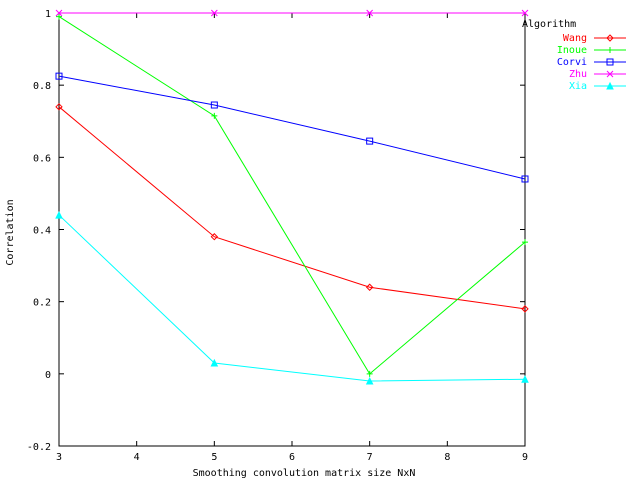 Image resolution: width=640 pixels, height=480 pixels. What do you see at coordinates (10, 232) in the screenshot?
I see `y-axis-label: Correlation` at bounding box center [10, 232].